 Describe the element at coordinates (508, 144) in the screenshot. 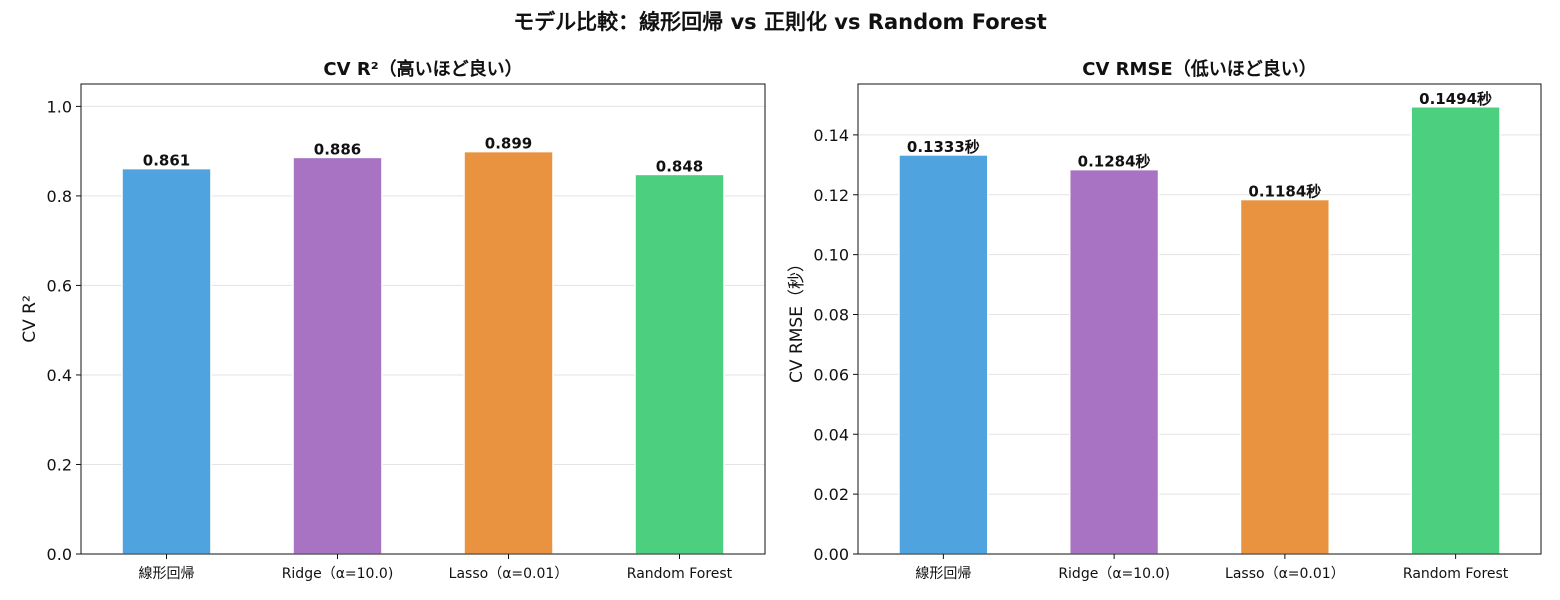

I see `data-label: 0.899` at that location.